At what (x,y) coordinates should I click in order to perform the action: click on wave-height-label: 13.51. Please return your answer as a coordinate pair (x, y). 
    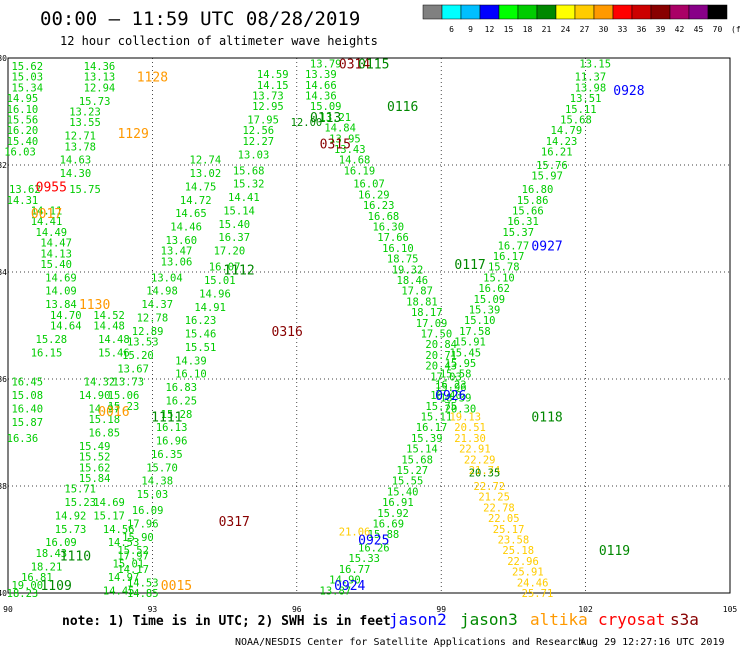
    Looking at the image, I should click on (586, 99).